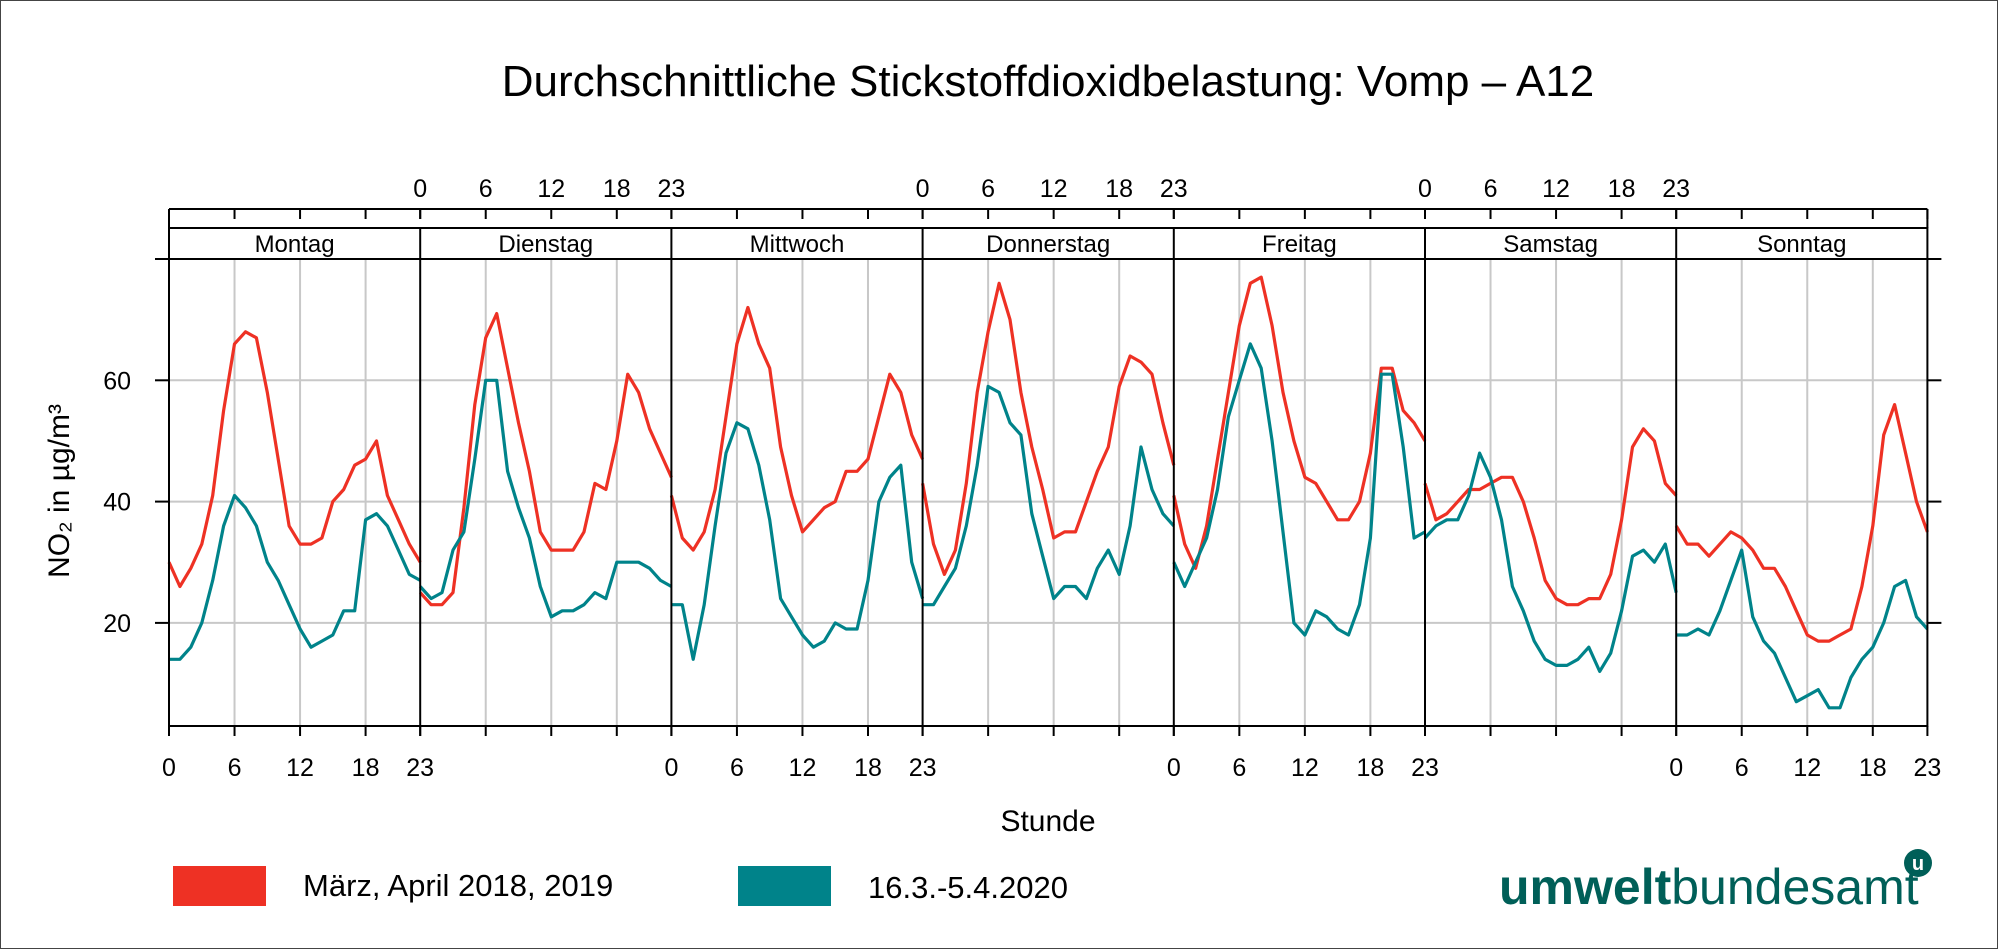  I want to click on y-tick-label: 40, so click(117, 503).